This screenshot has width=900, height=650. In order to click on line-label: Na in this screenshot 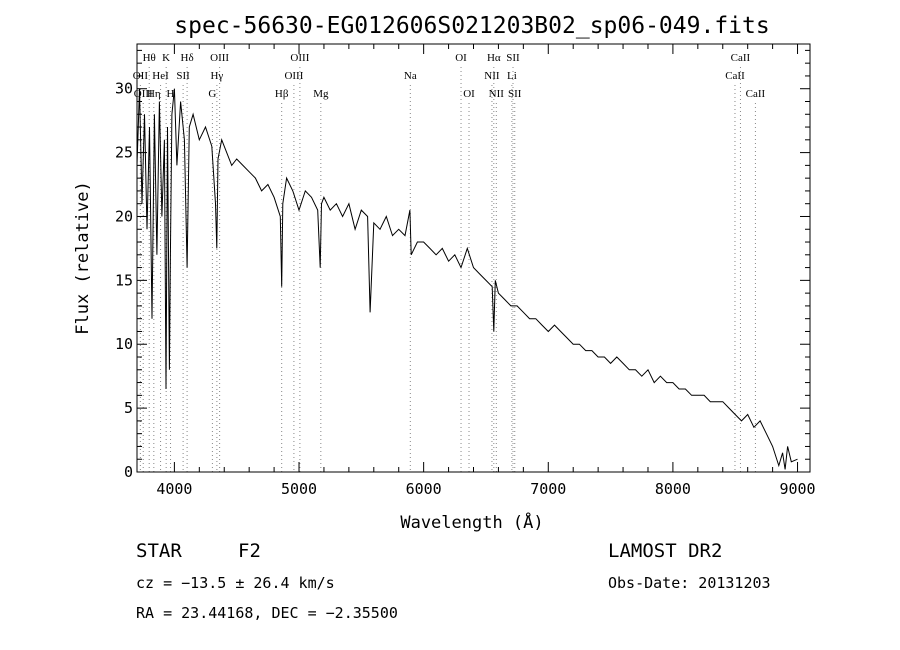, I will do `click(410, 76)`.